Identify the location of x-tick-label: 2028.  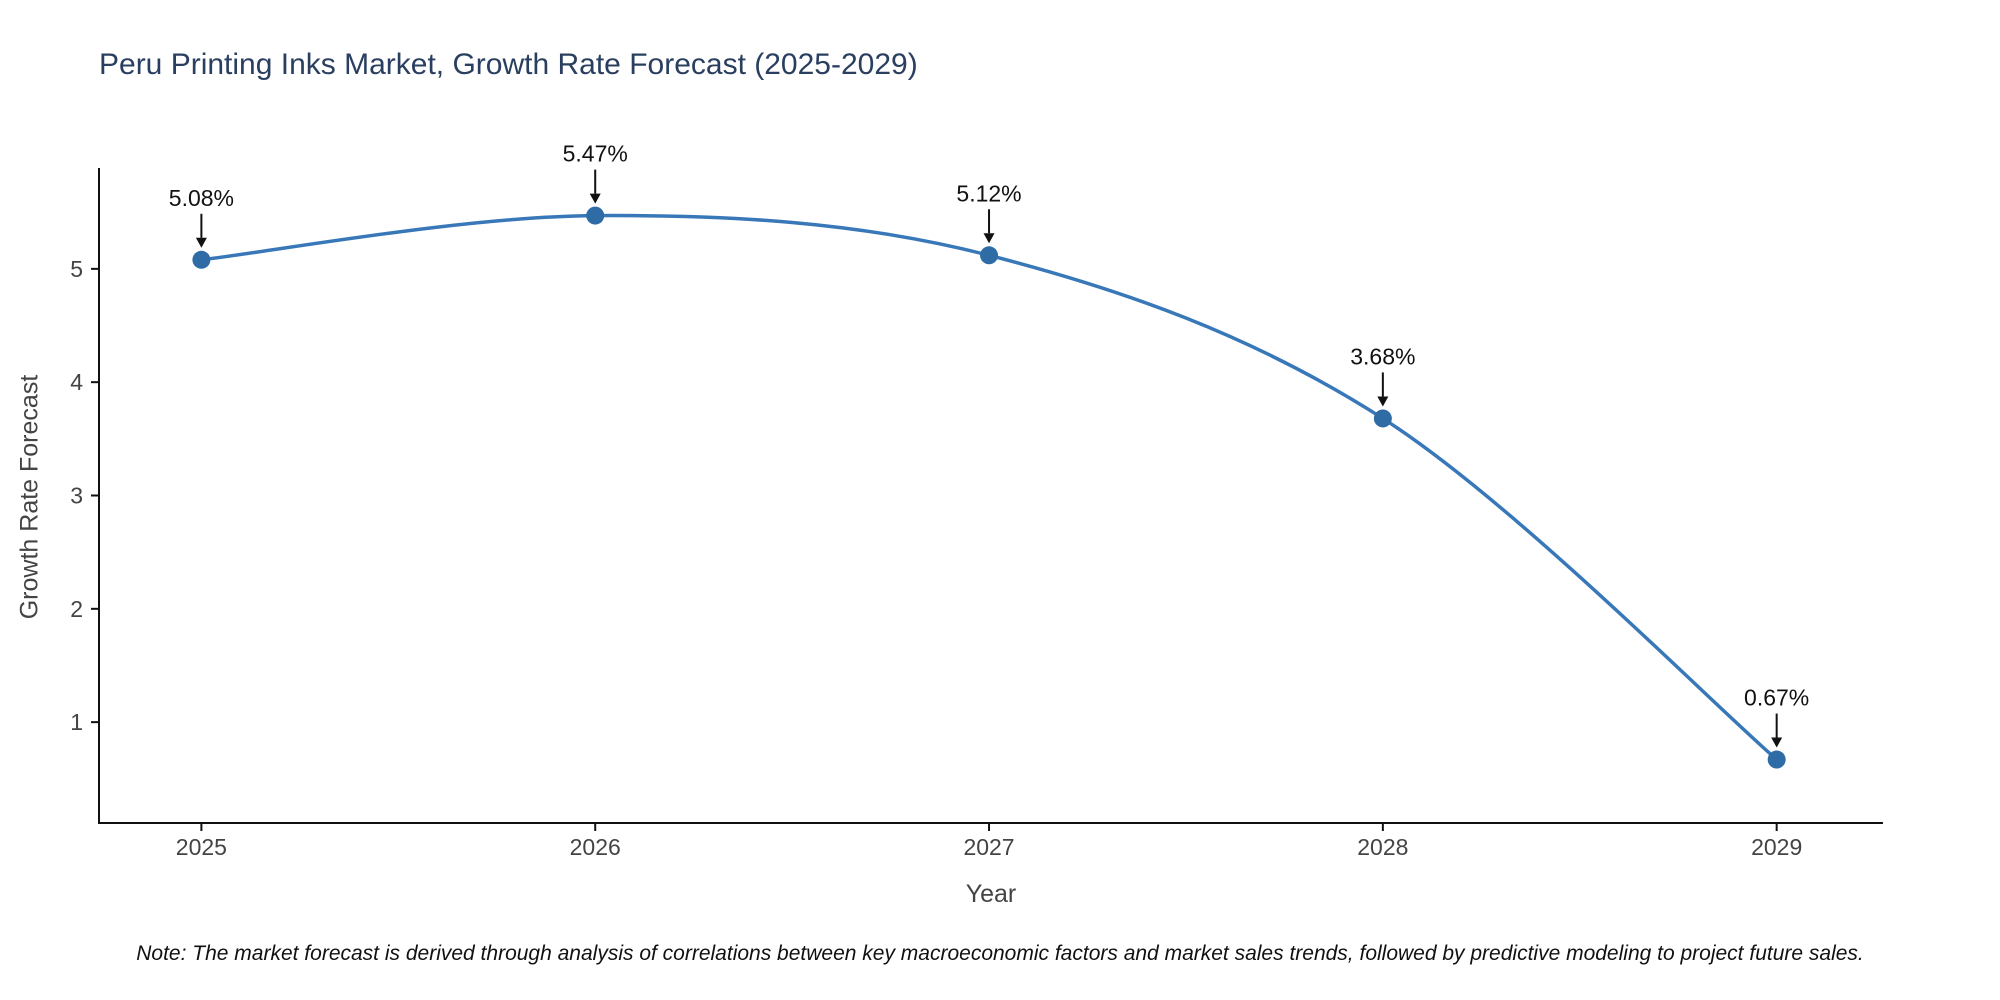
(1382, 847).